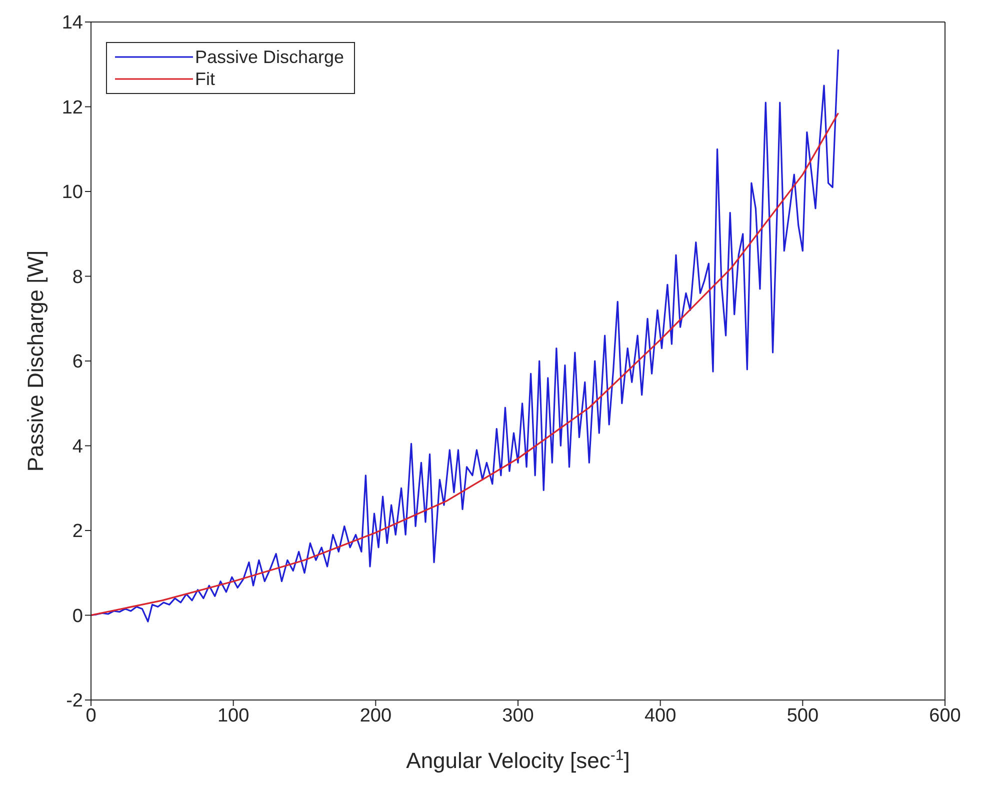  What do you see at coordinates (233, 715) in the screenshot?
I see `x-tick-label: 100` at bounding box center [233, 715].